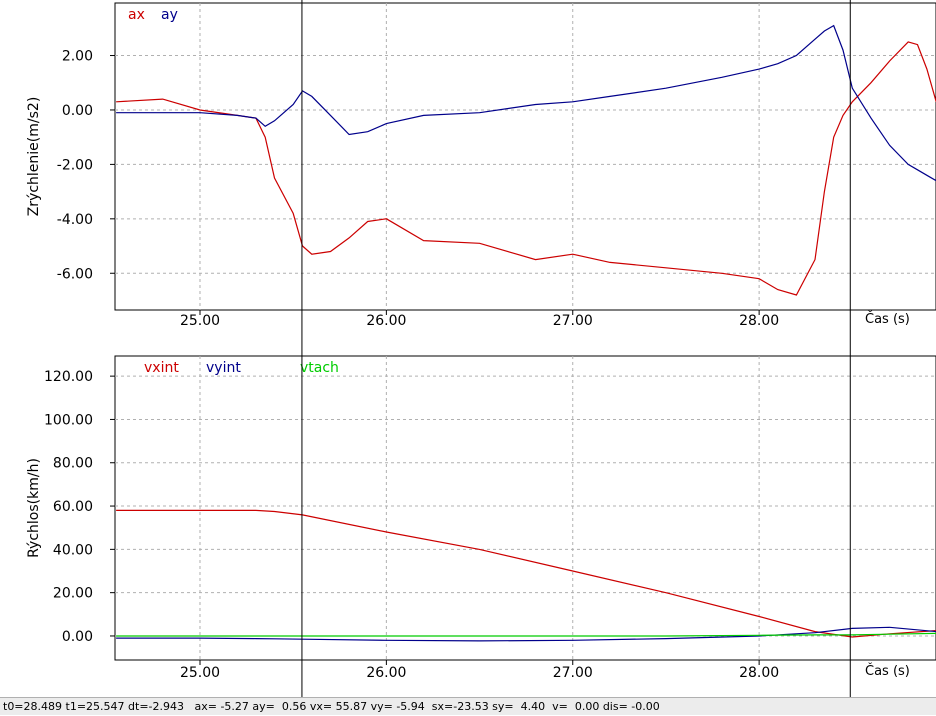  What do you see at coordinates (73, 507) in the screenshot?
I see `y-tick-label: 60.00` at bounding box center [73, 507].